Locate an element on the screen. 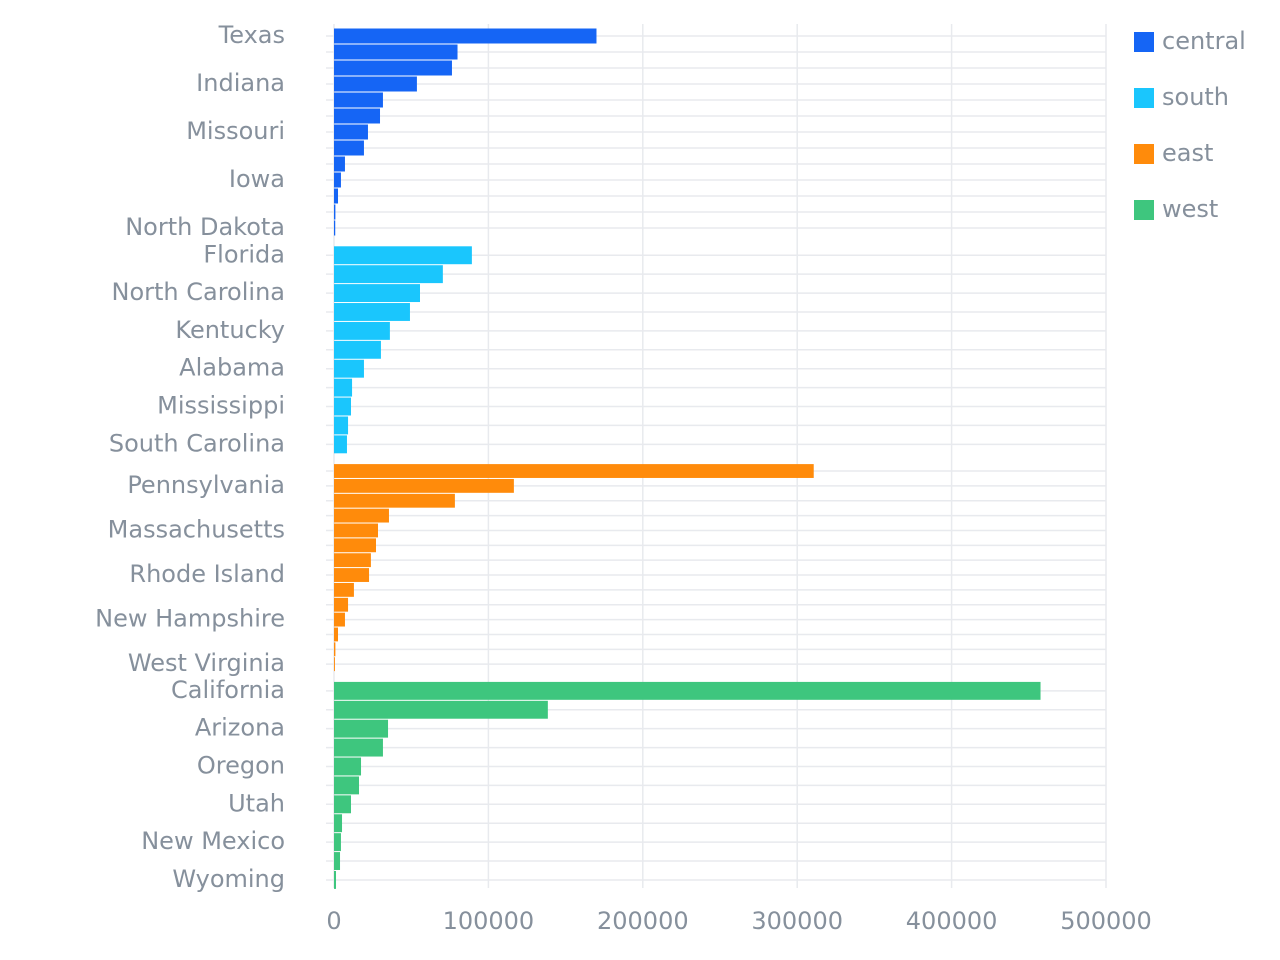  y-tick-label: Kentucky is located at coordinates (230, 330).